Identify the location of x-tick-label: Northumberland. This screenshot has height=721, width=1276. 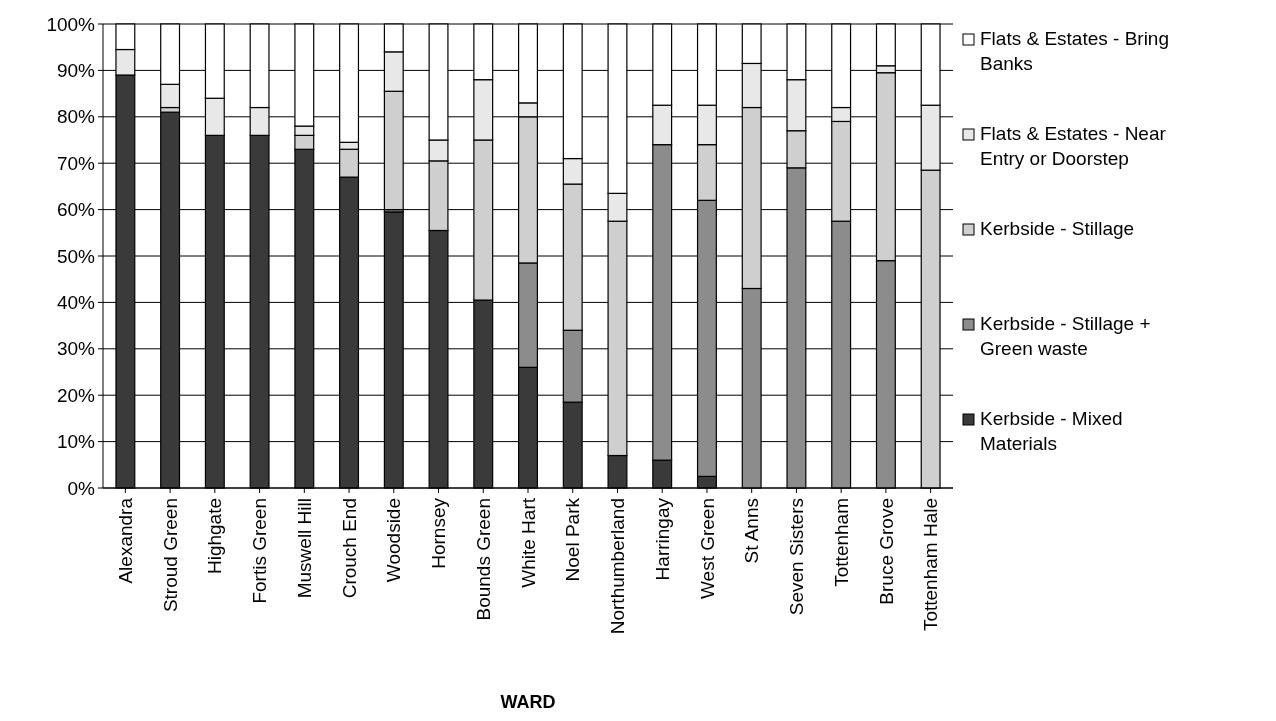
(618, 566).